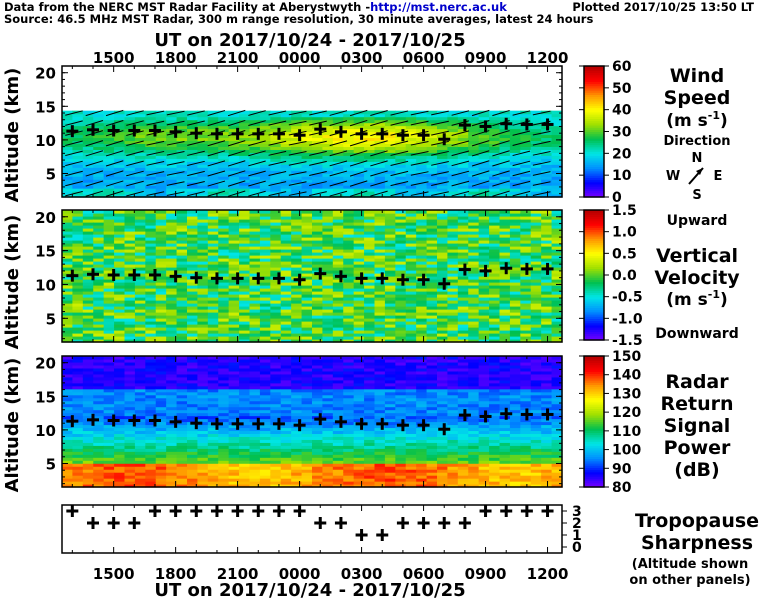  Describe the element at coordinates (696, 470) in the screenshot. I see `power-title-5: (dB)` at that location.